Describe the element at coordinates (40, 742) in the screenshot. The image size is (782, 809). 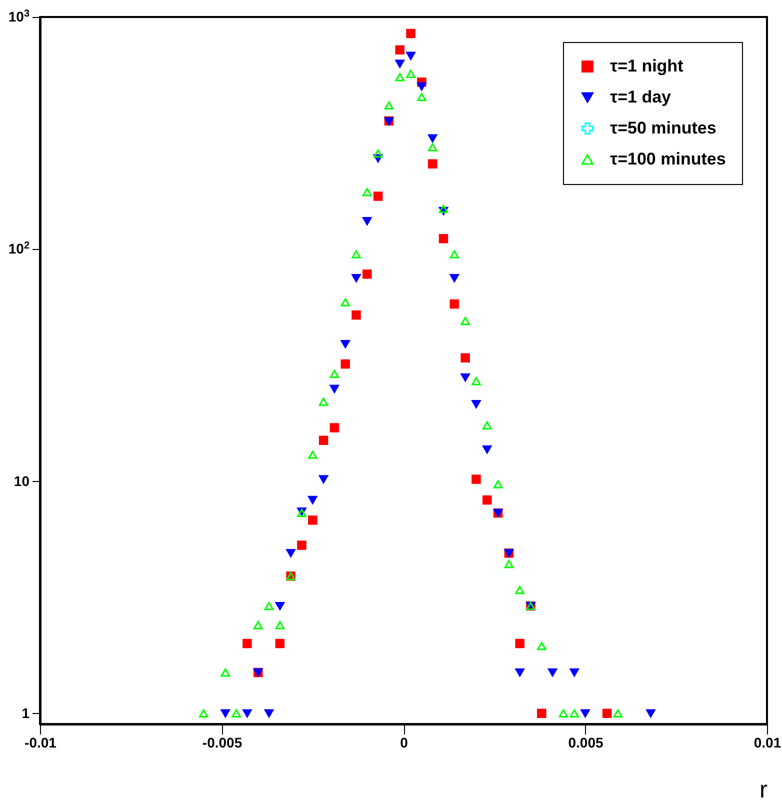
I see `x-tick-label: -0.01` at that location.